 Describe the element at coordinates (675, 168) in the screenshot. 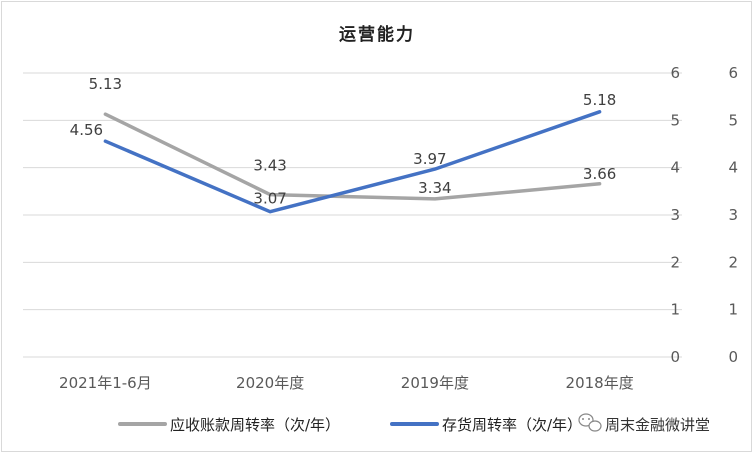

I see `y-tick-label: 4` at that location.